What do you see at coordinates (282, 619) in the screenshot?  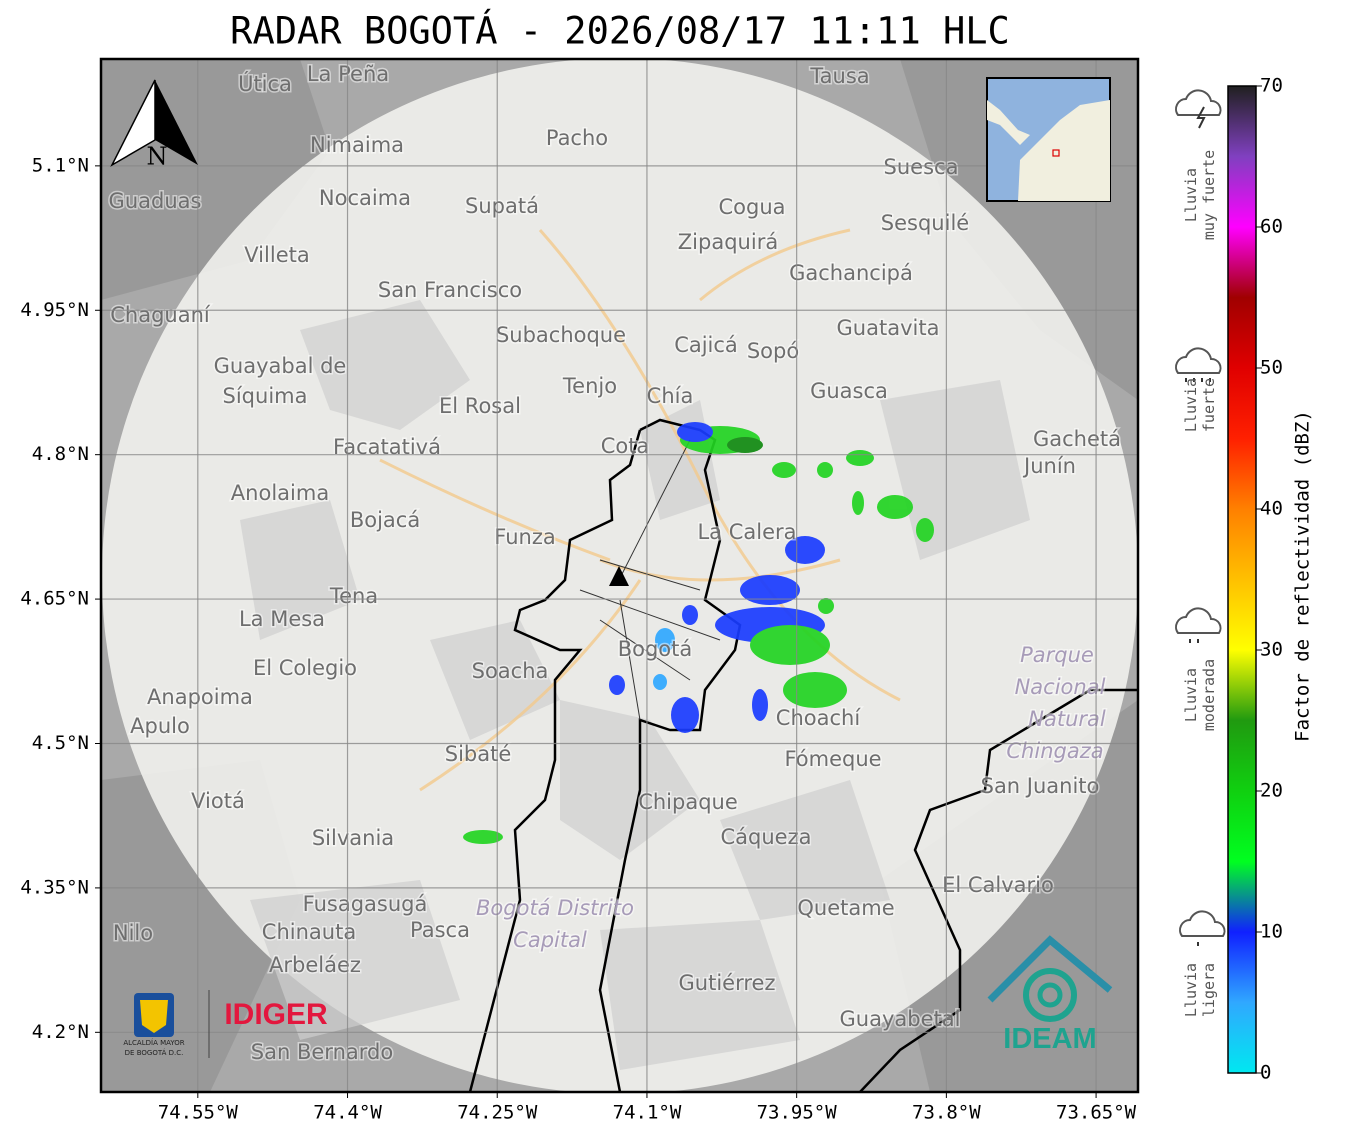 I see `place-label: La Mesa` at bounding box center [282, 619].